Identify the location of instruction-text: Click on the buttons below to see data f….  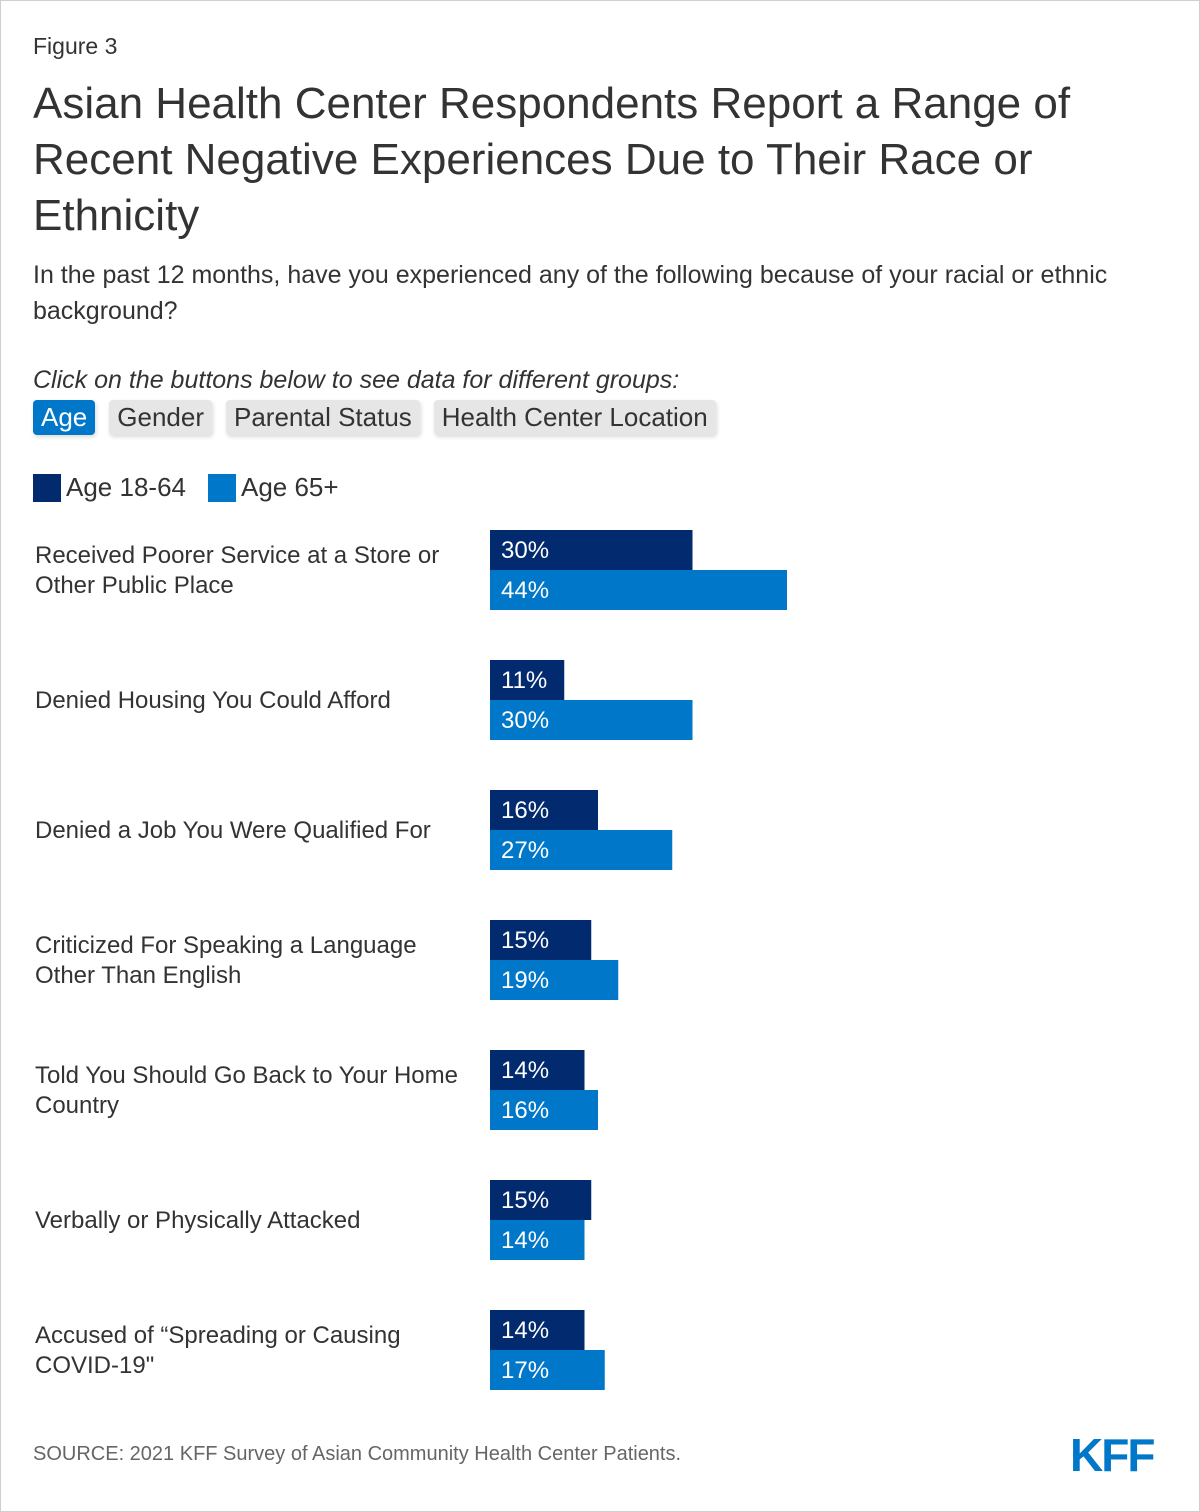
(356, 380).